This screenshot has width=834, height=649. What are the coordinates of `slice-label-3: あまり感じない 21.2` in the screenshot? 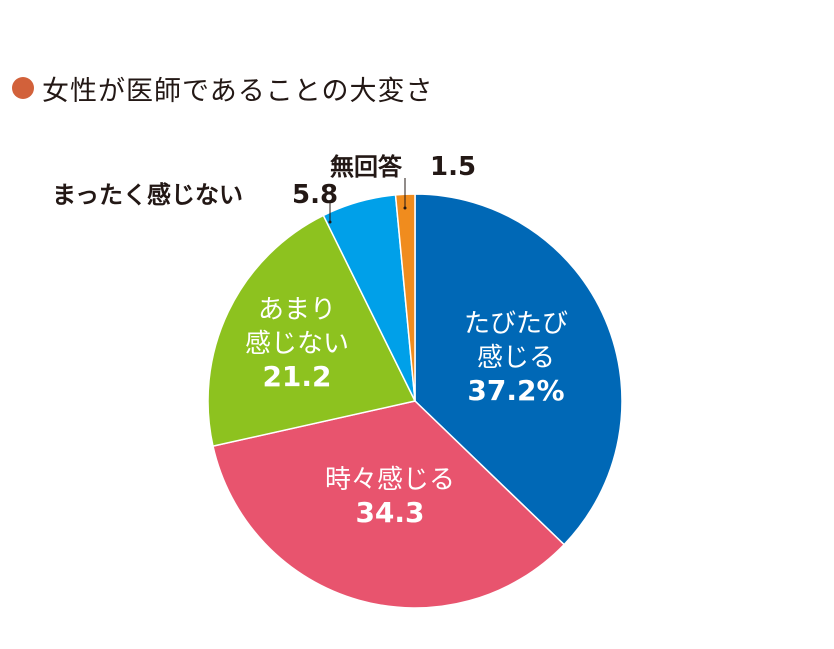 It's located at (297, 344).